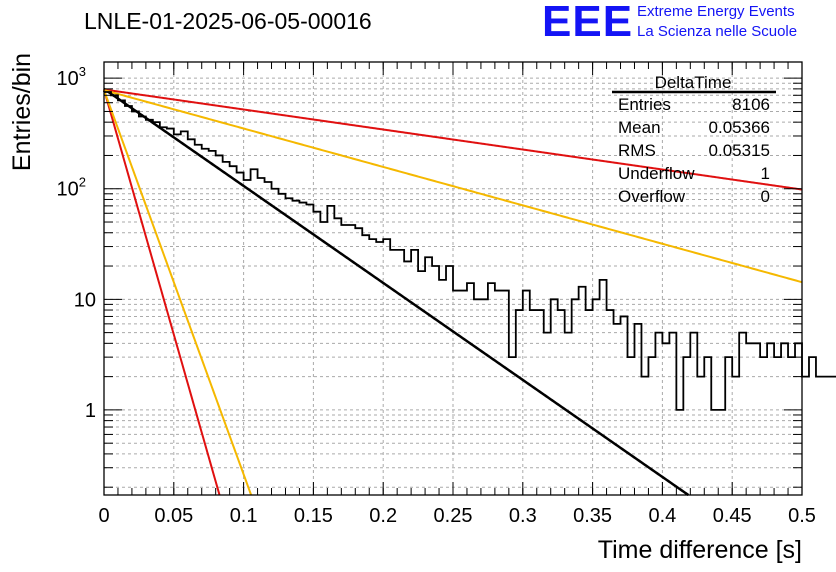 This screenshot has width=836, height=572. Describe the element at coordinates (652, 196) in the screenshot. I see `stats-label-overflow: Overflow` at that location.